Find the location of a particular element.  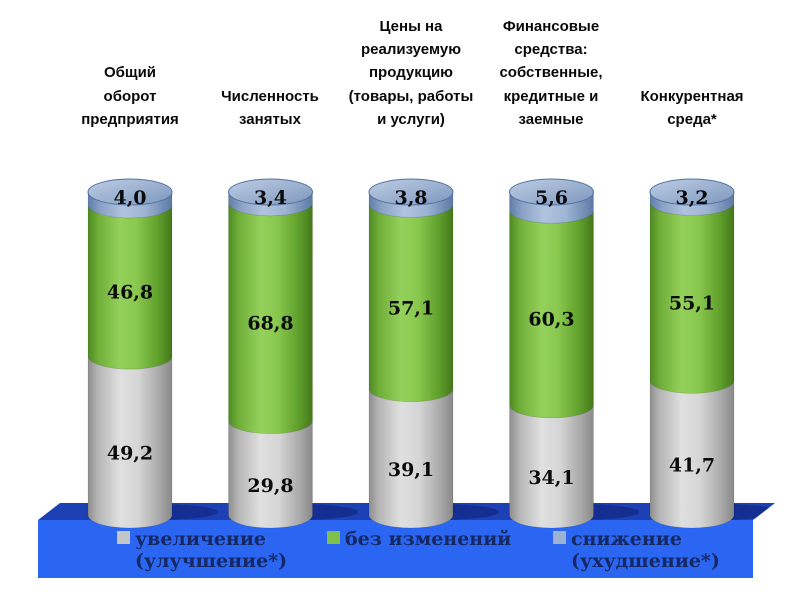

platform-front-legend-band is located at coordinates (395, 549).